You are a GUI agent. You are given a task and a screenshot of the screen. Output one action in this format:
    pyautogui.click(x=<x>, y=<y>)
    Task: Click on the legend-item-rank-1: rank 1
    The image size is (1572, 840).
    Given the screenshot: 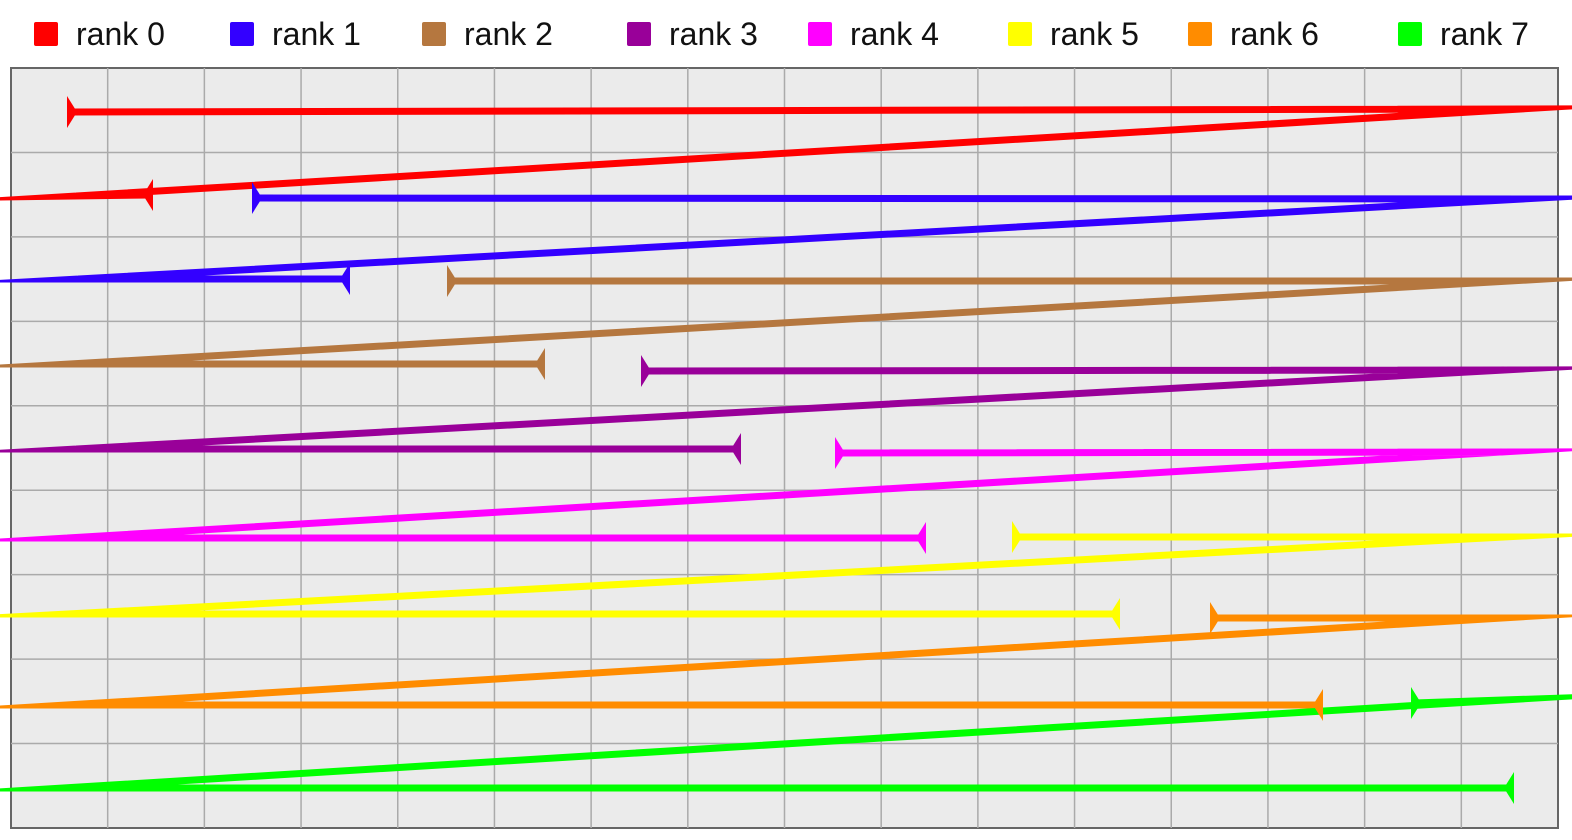 What is the action you would take?
    pyautogui.click(x=295, y=34)
    